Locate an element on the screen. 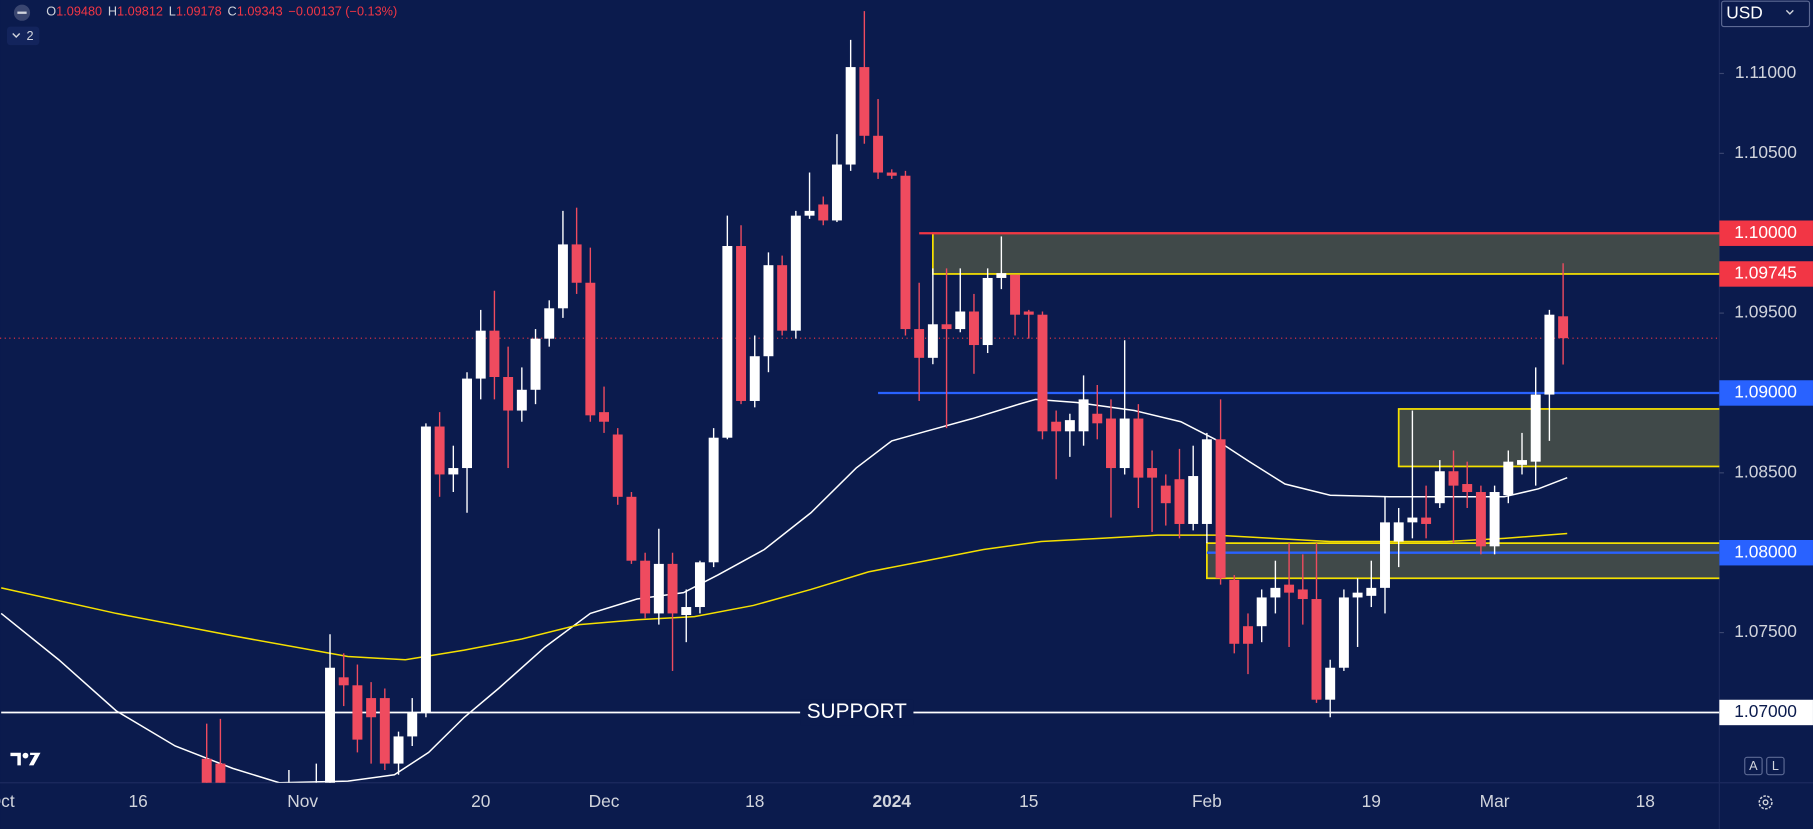 Image resolution: width=1813 pixels, height=829 pixels. currency-selector: USD is located at coordinates (1766, 14).